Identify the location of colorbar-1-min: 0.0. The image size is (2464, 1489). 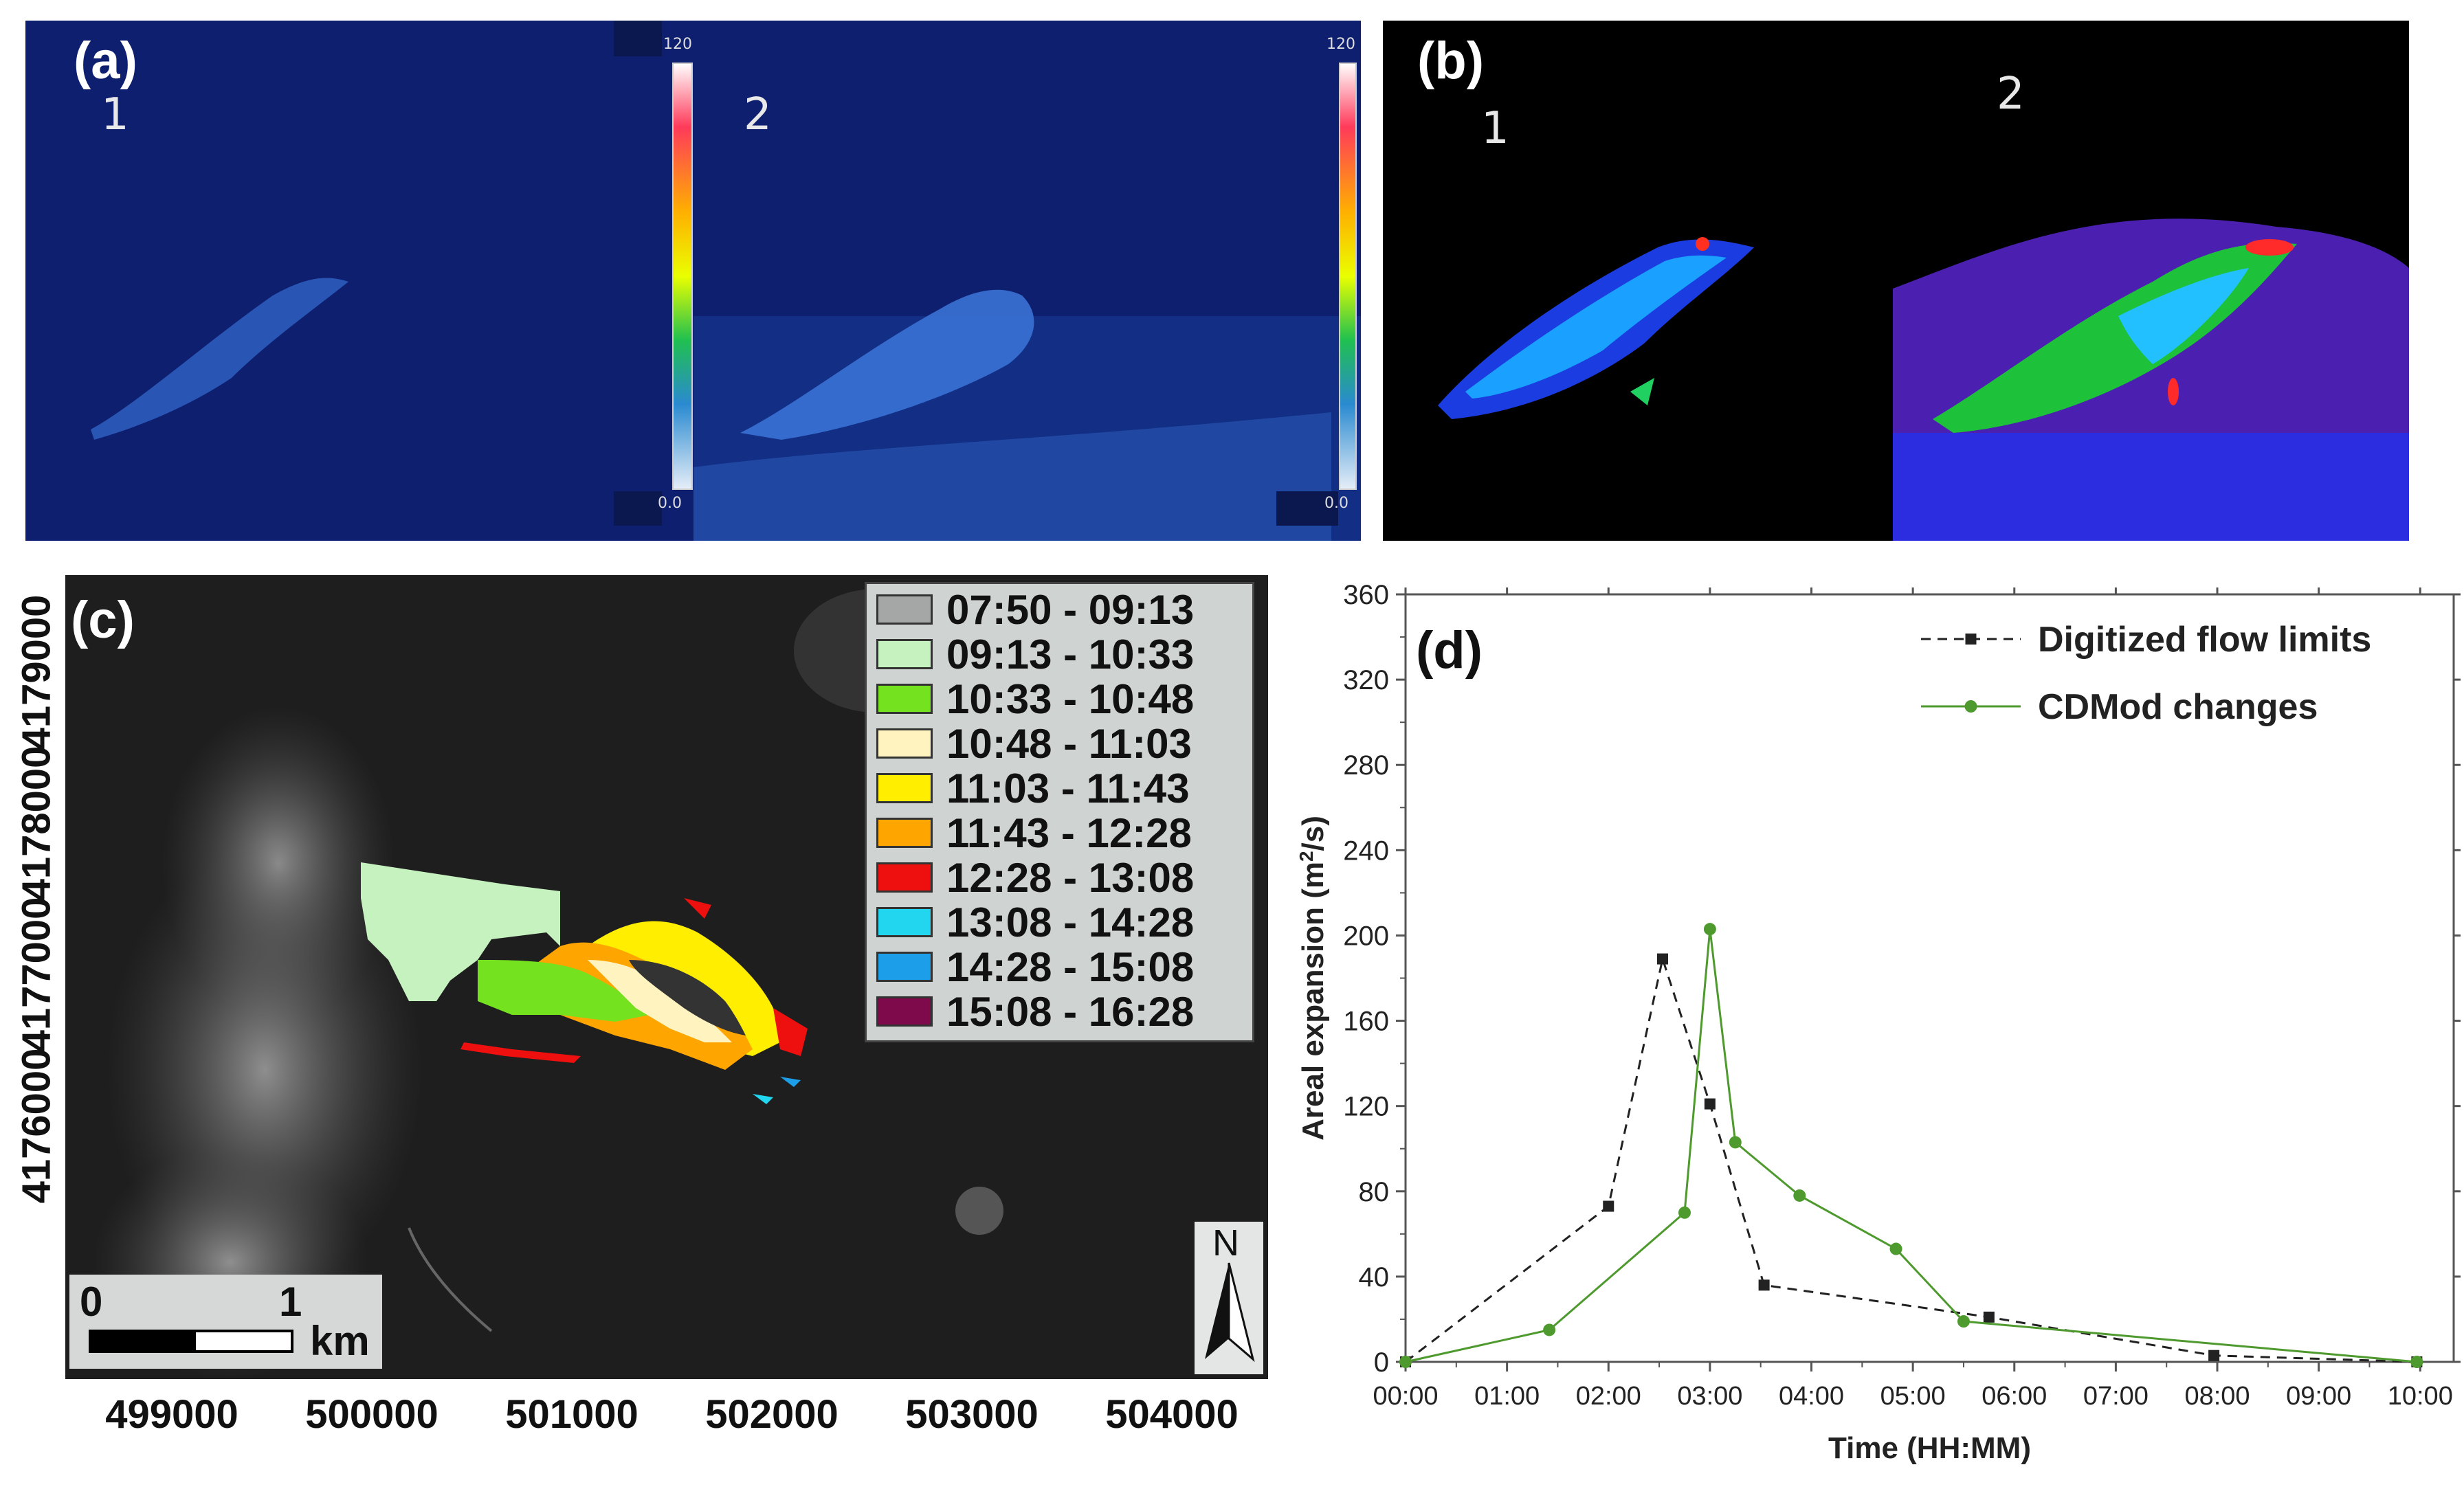
(670, 503).